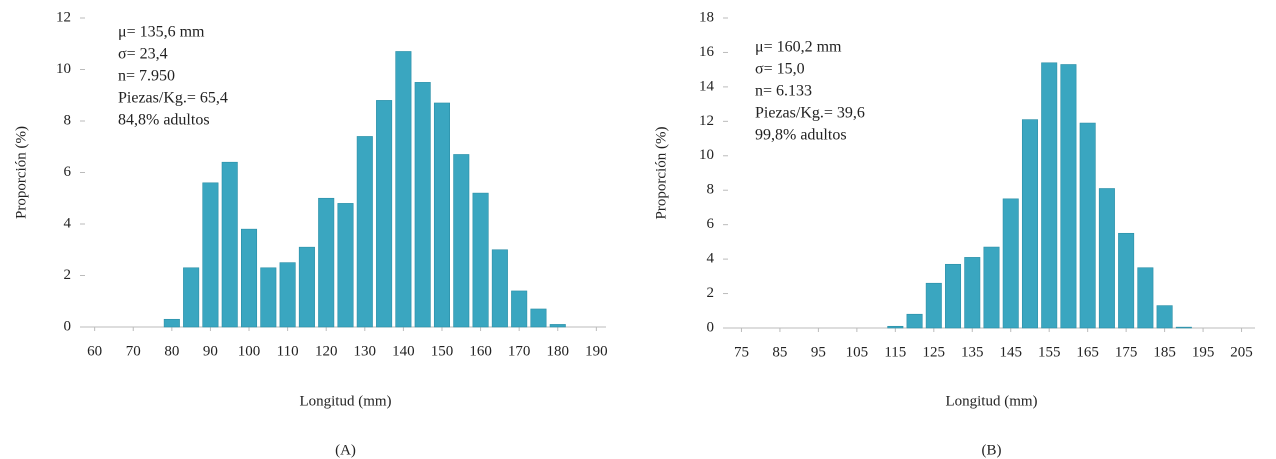  I want to click on annotation: n= 6.133, so click(783, 91).